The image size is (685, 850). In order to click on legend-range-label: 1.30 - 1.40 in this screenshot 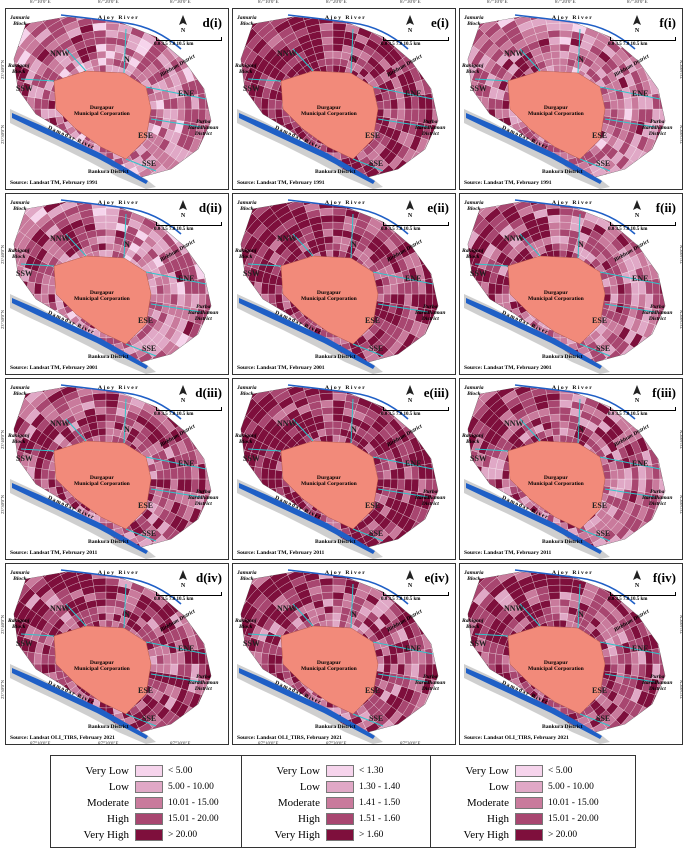, I will do `click(380, 787)`.